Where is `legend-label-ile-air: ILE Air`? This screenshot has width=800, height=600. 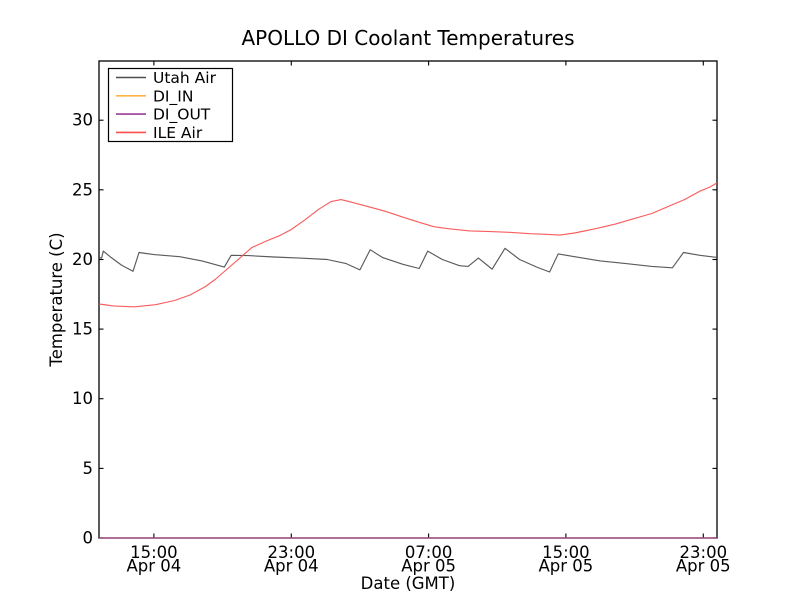
legend-label-ile-air: ILE Air is located at coordinates (178, 133).